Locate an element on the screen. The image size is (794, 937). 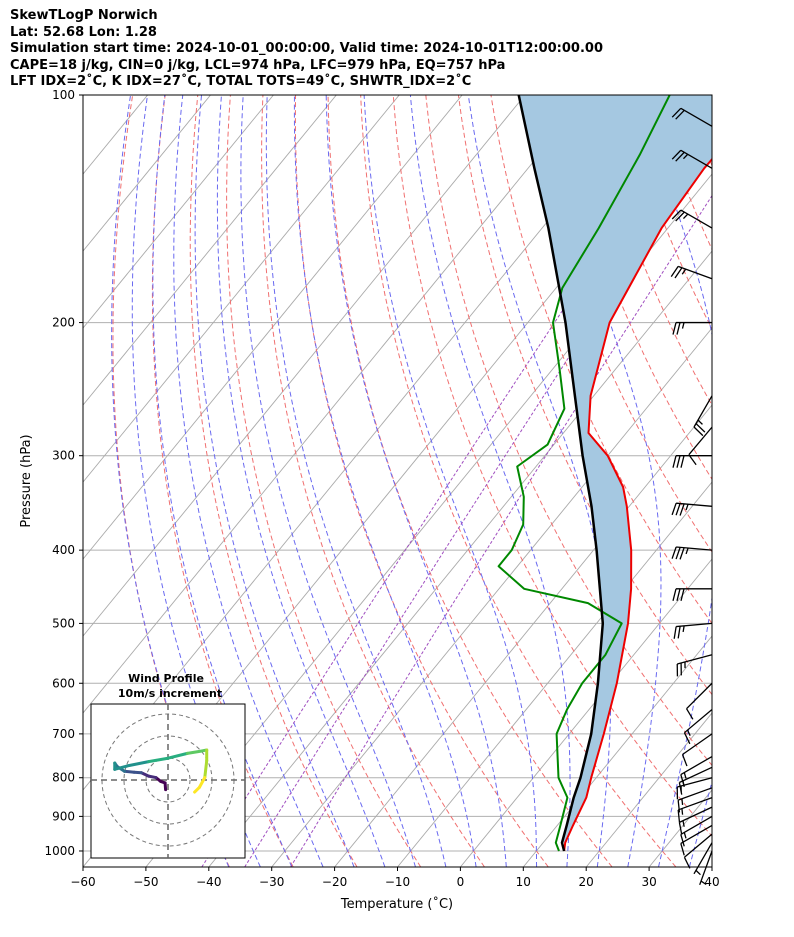
y-tick-label: 600 is located at coordinates (63, 683).